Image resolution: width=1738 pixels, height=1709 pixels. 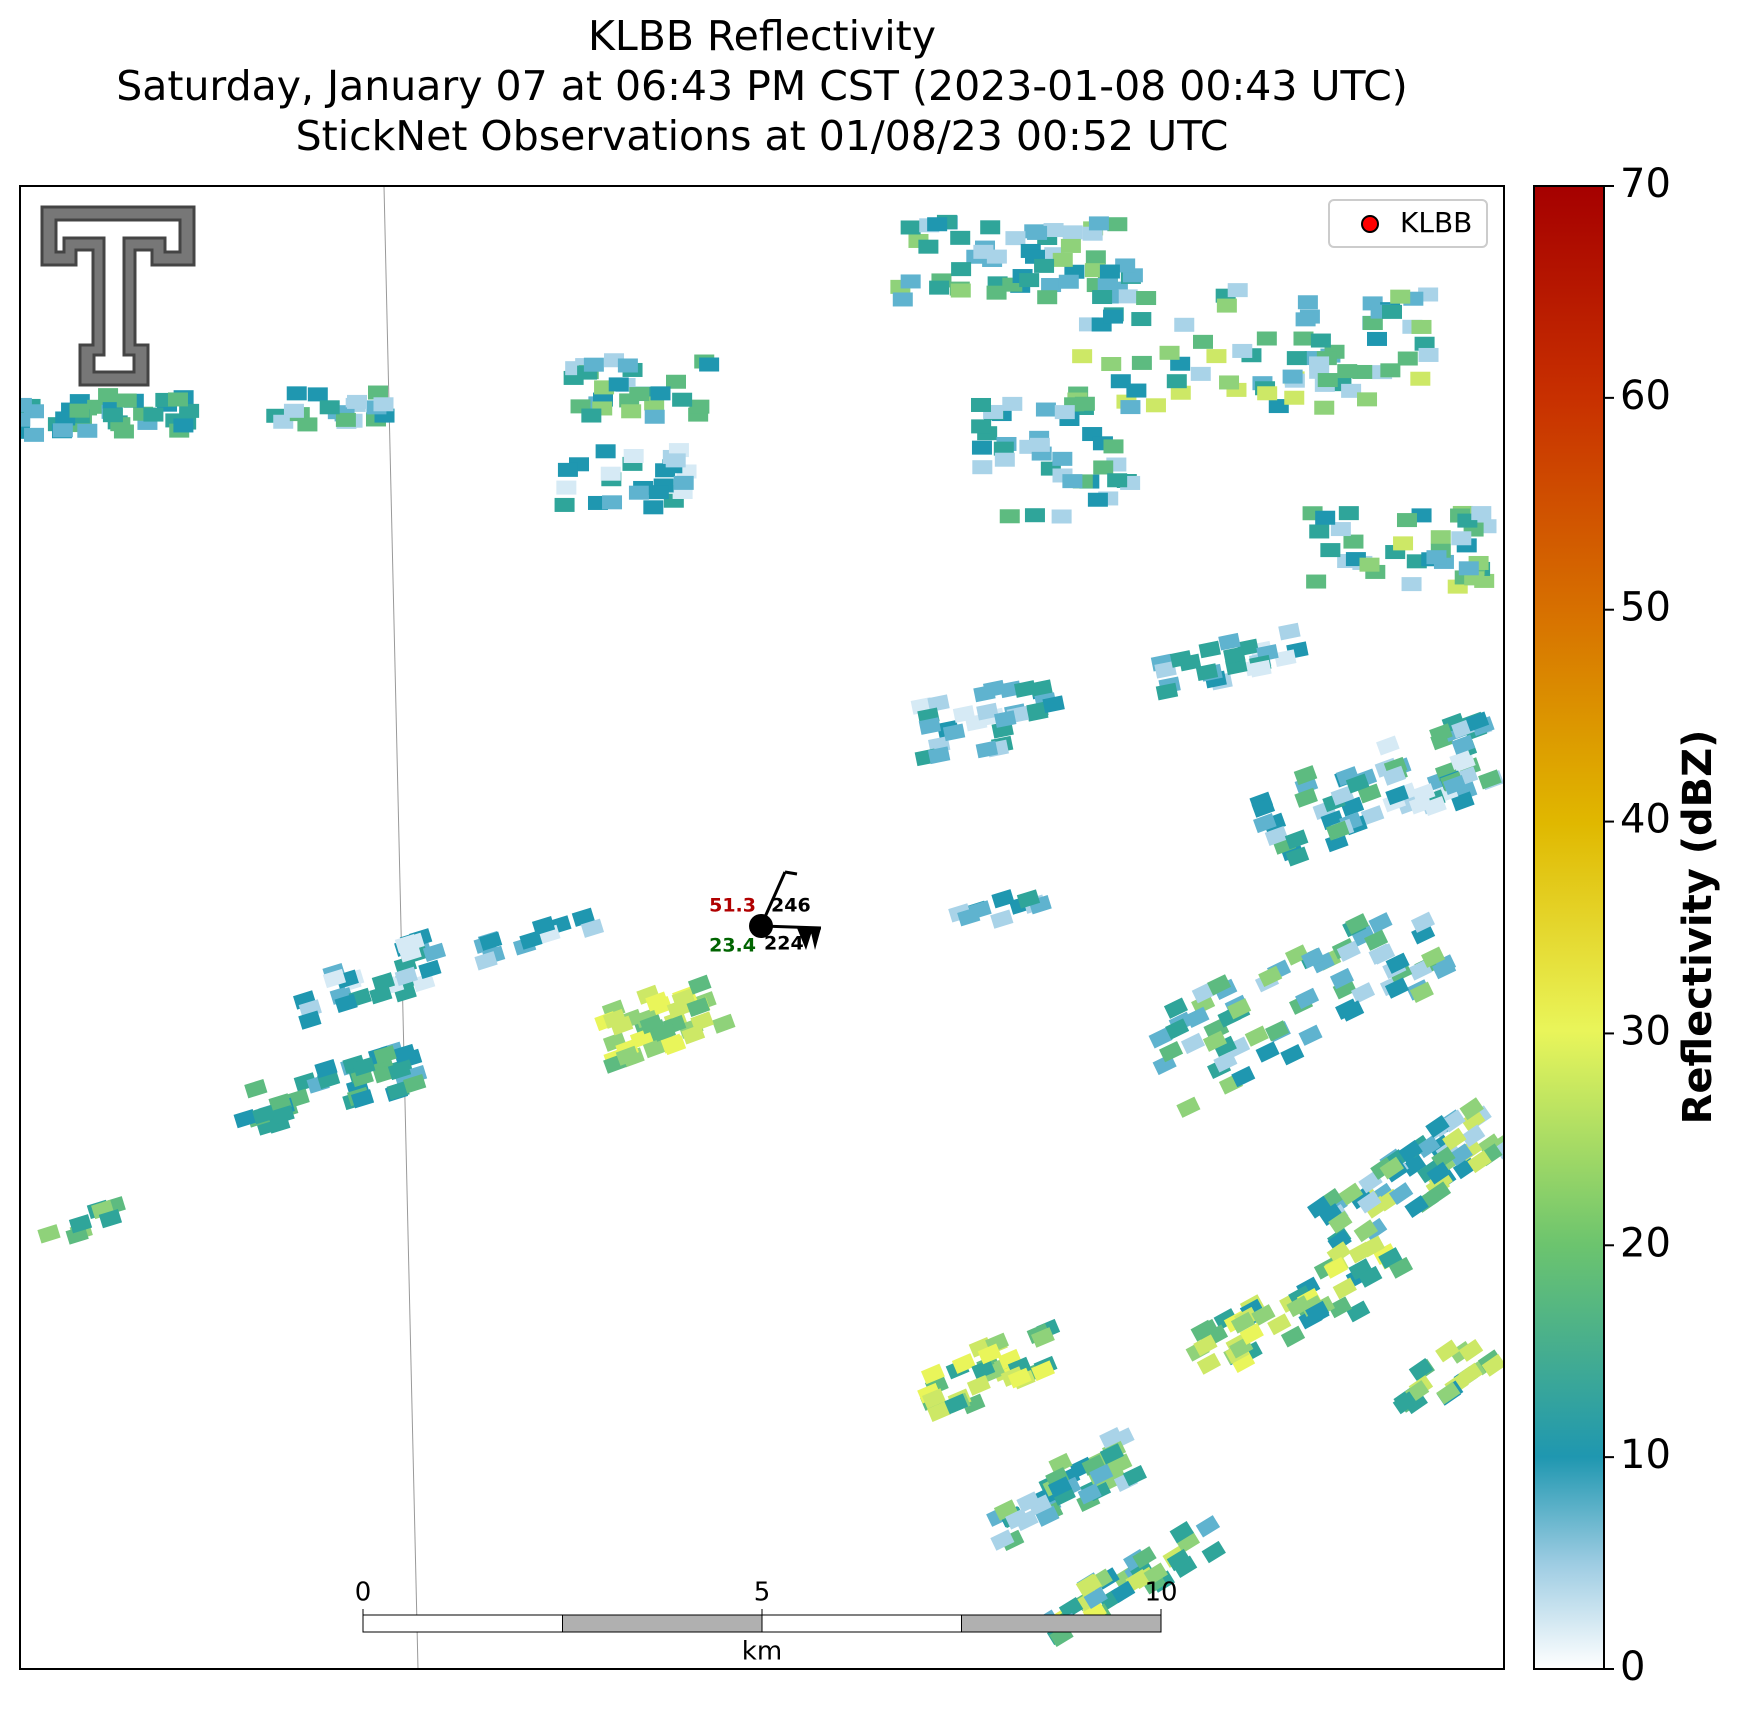 I want to click on scale-segment, so click(x=462, y=1623).